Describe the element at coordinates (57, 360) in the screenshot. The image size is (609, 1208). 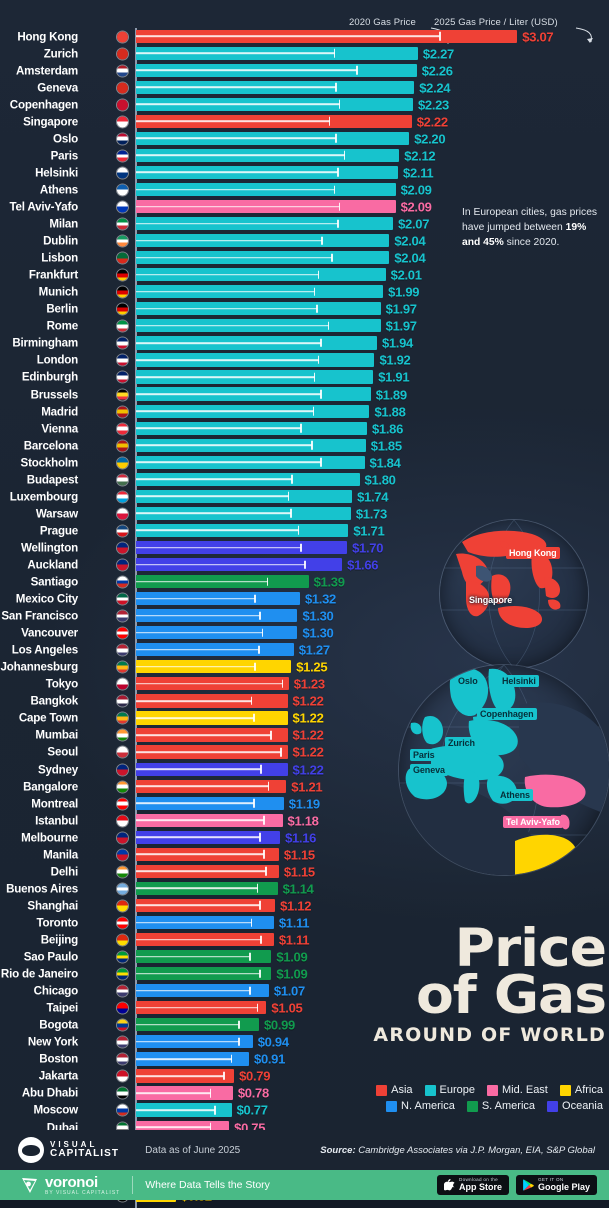
I see `city-label: London` at that location.